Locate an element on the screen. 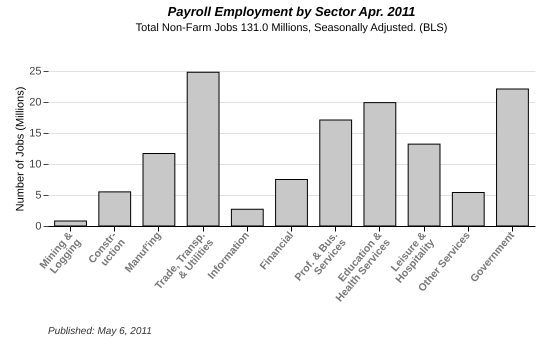  y-tick-label: 25 is located at coordinates (35, 72).